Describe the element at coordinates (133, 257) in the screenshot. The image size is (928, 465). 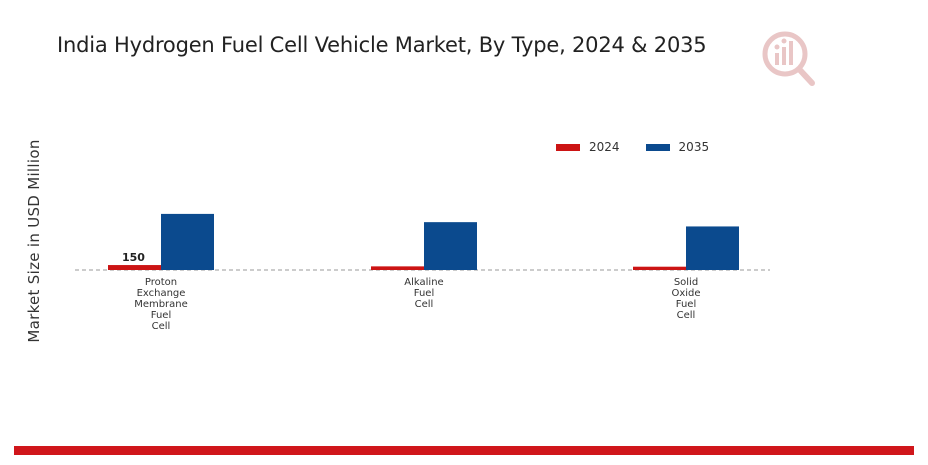
I see `data-label-0: 150` at that location.